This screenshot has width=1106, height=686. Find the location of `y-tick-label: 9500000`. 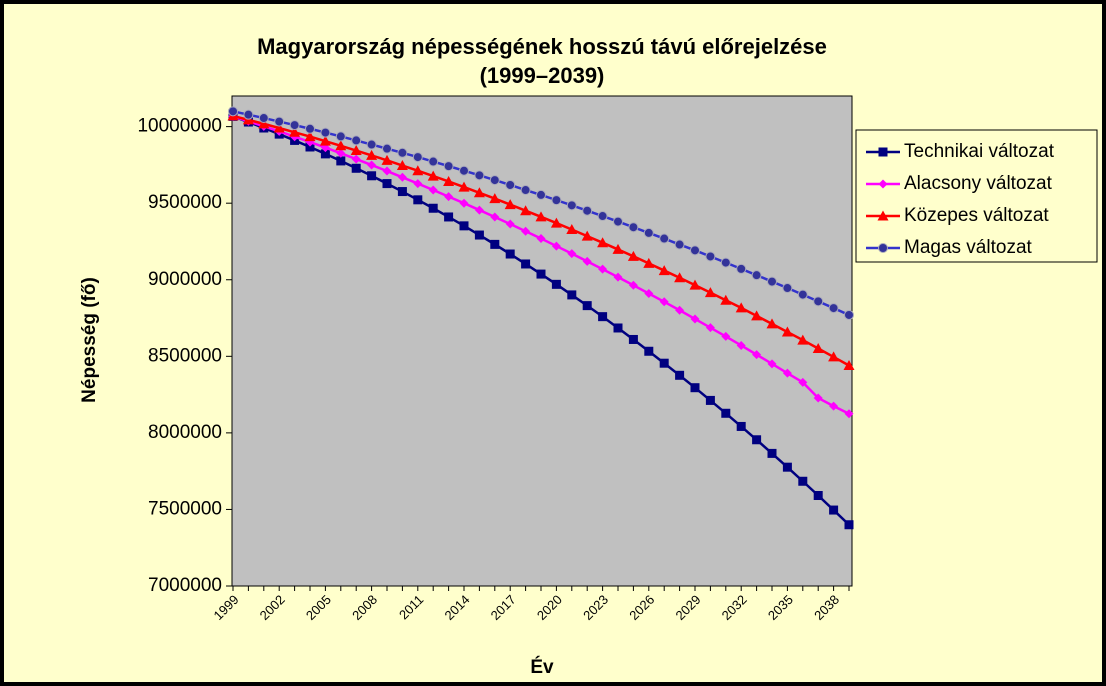

y-tick-label: 9500000 is located at coordinates (185, 202).